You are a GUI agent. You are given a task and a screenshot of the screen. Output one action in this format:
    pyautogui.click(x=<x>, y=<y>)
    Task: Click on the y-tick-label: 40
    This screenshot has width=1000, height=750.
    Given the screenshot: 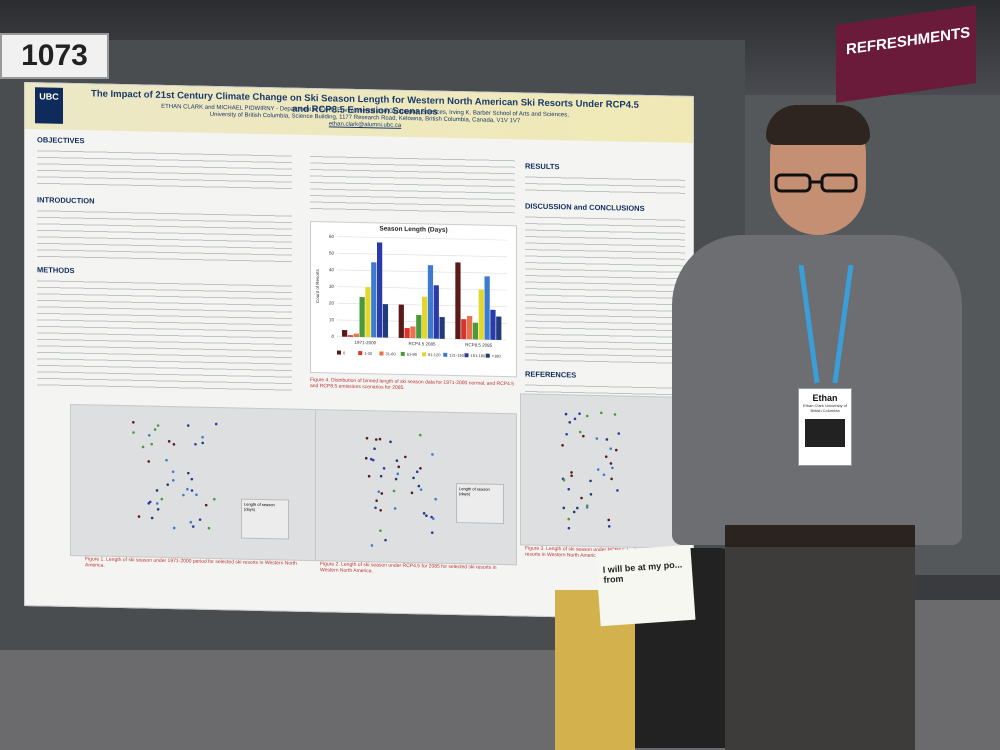 What is the action you would take?
    pyautogui.click(x=332, y=269)
    